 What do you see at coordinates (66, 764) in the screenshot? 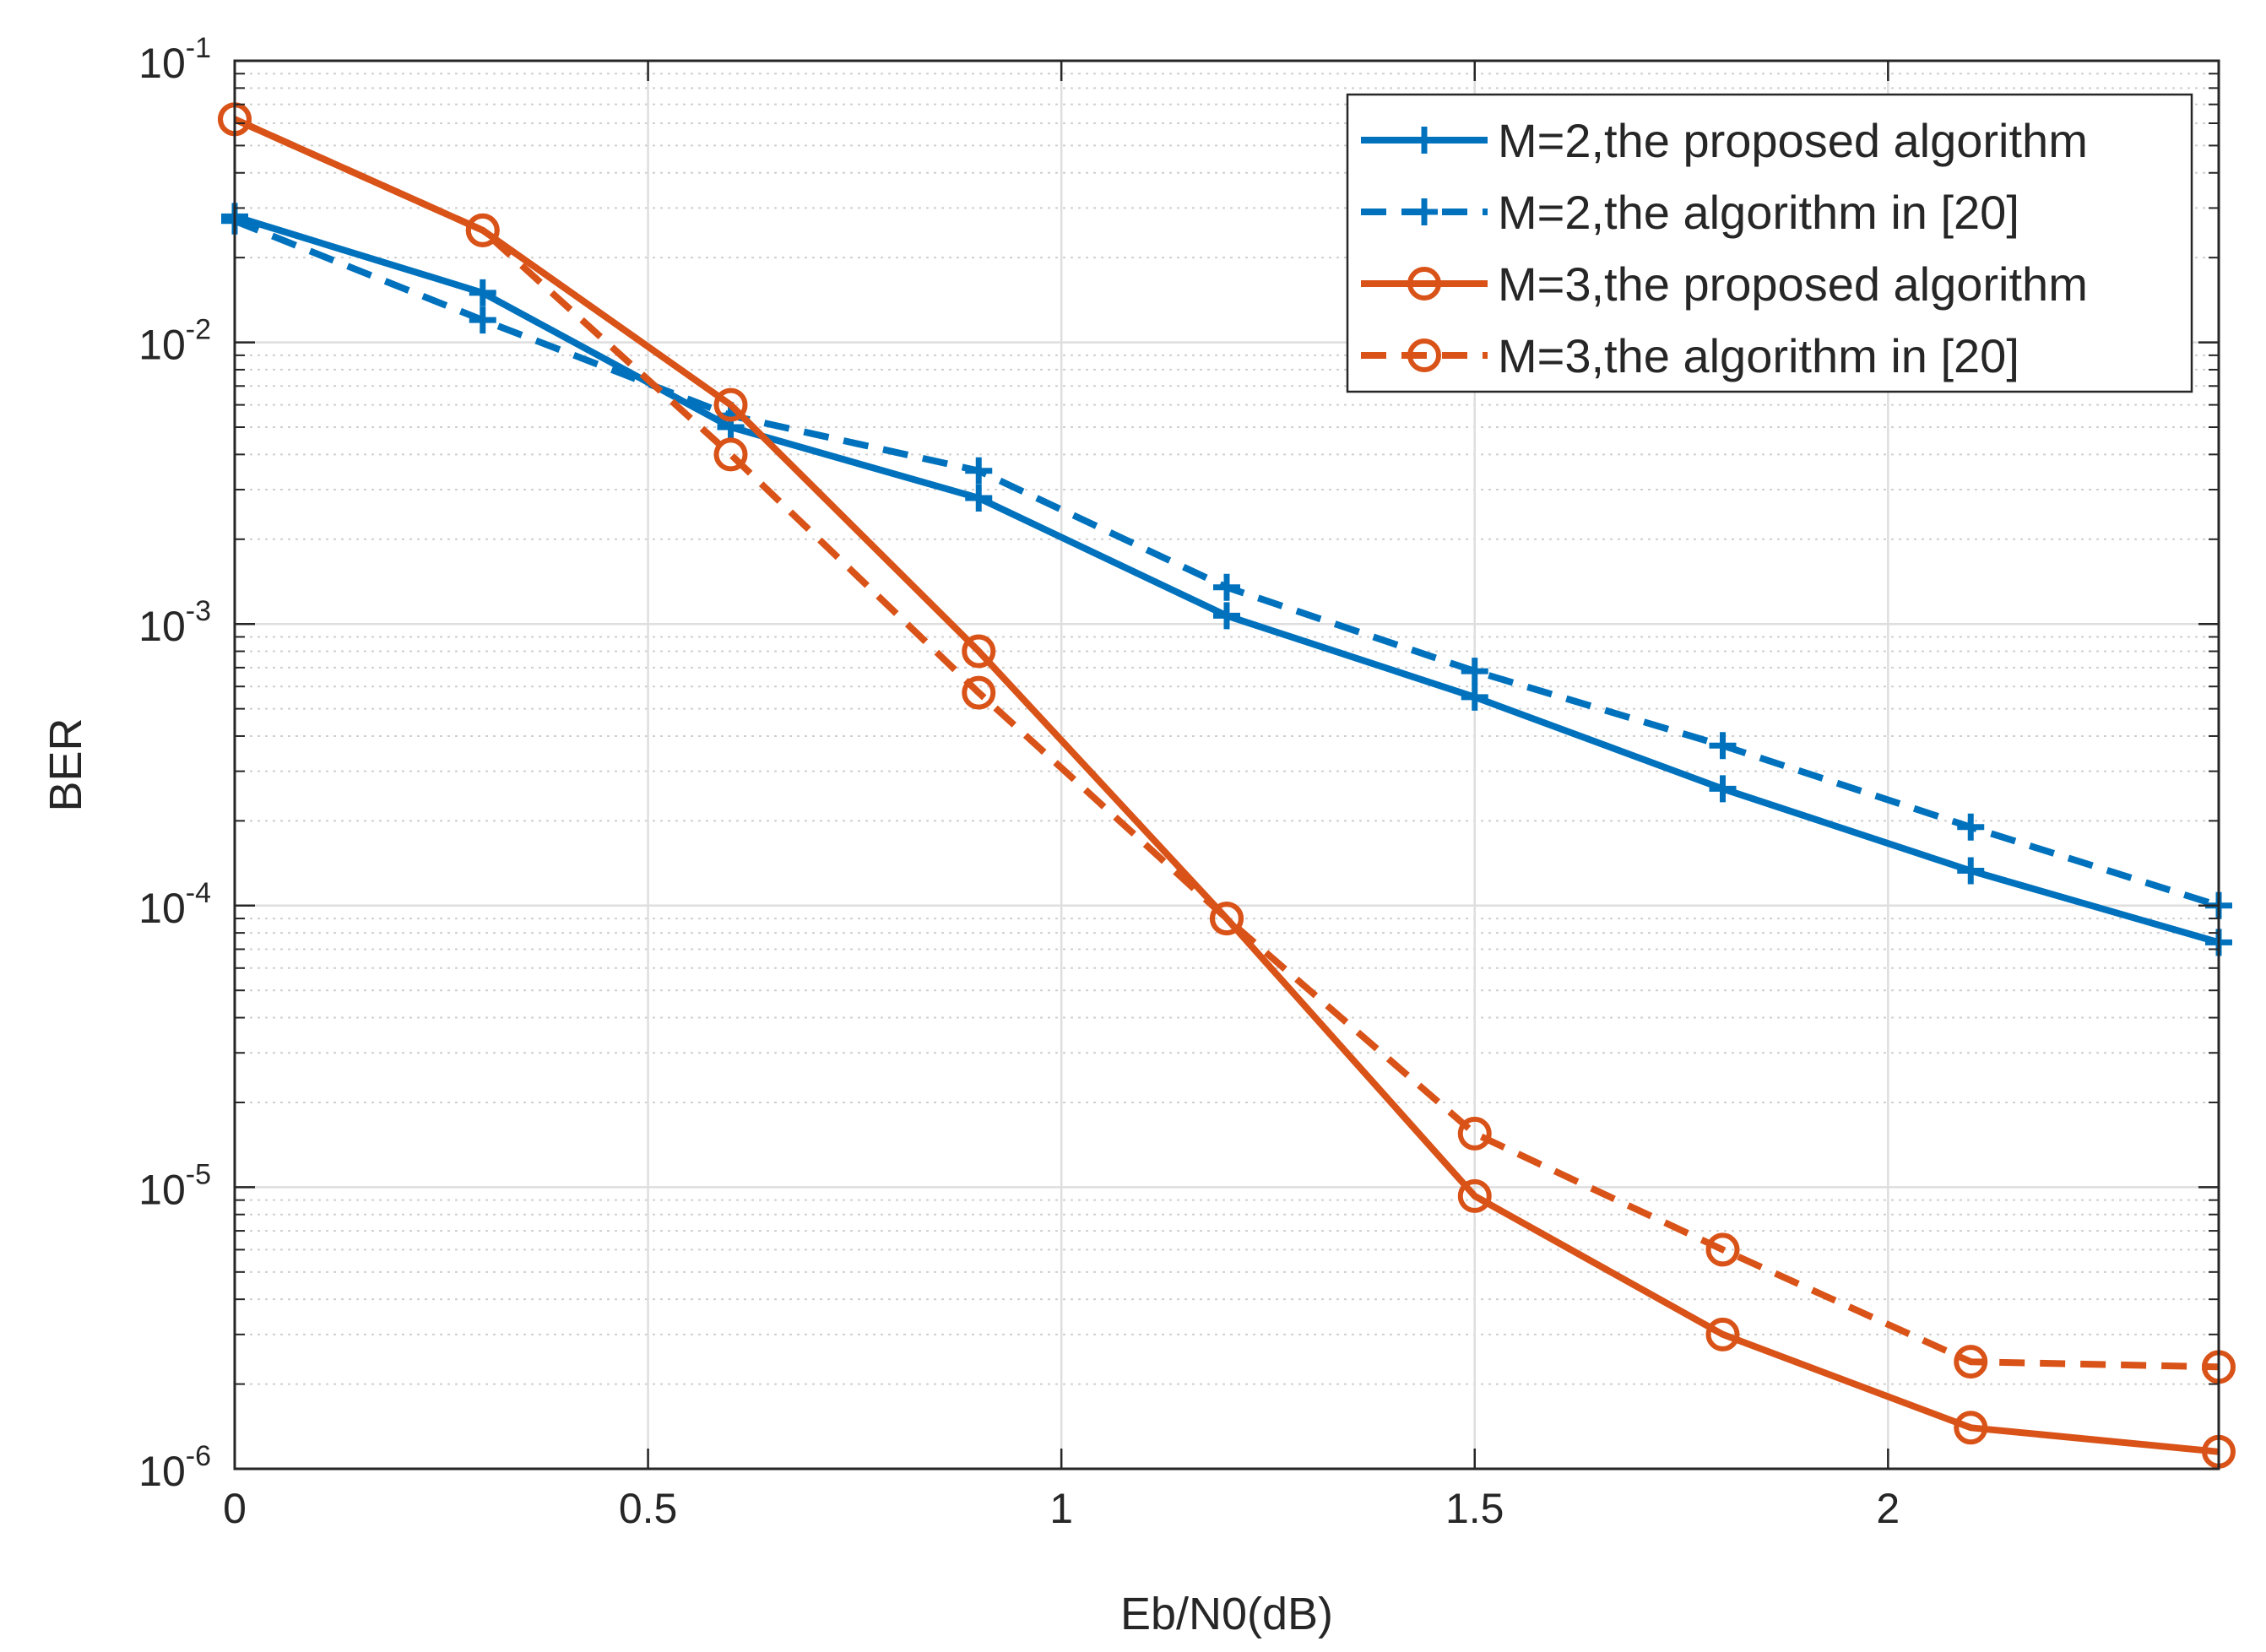
I see `y-axis-label: BER` at bounding box center [66, 764].